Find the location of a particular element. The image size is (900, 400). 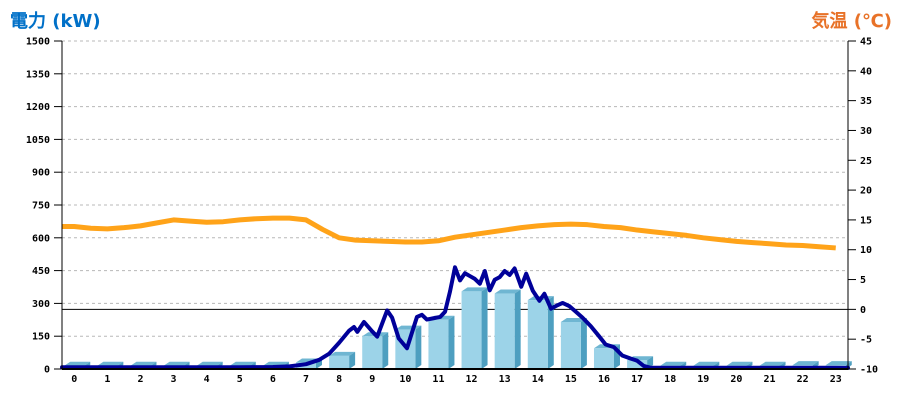

x-tick-label: 5 is located at coordinates (240, 379).